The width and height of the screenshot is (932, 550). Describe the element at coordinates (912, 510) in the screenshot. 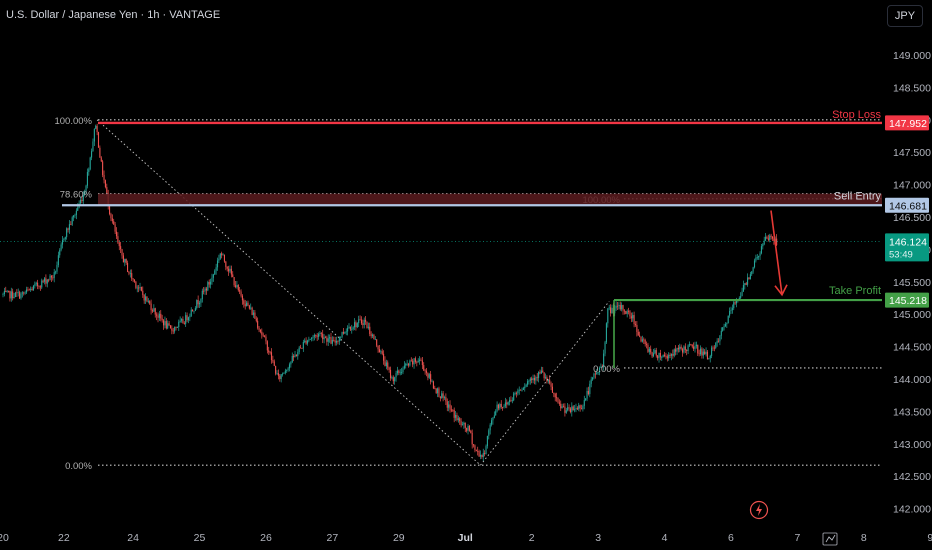

I see `price-tick-label: 142.000` at that location.